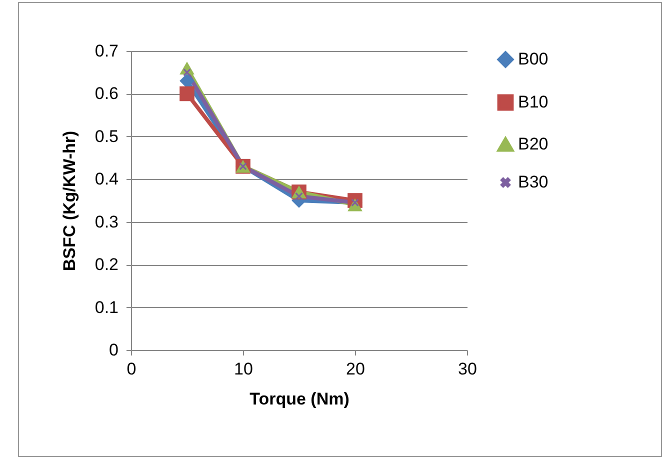 The height and width of the screenshot is (459, 667). What do you see at coordinates (69, 201) in the screenshot?
I see `y-axis-title: BSFC (Kg/KW-hr)` at bounding box center [69, 201].